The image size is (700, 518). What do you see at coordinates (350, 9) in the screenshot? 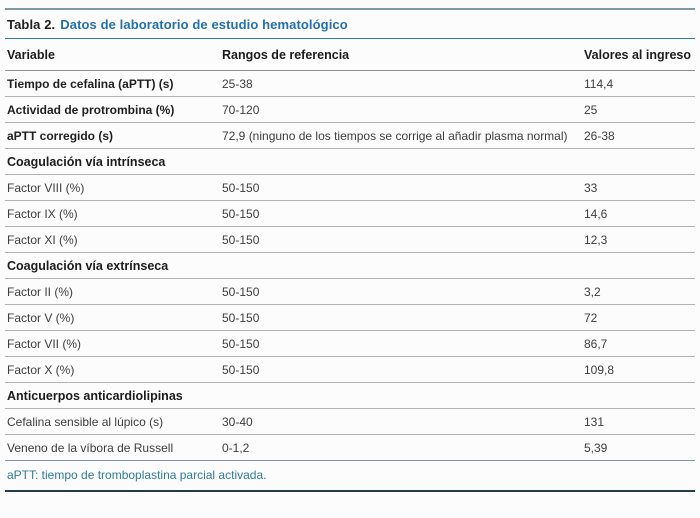
I see `top-rule` at bounding box center [350, 9].